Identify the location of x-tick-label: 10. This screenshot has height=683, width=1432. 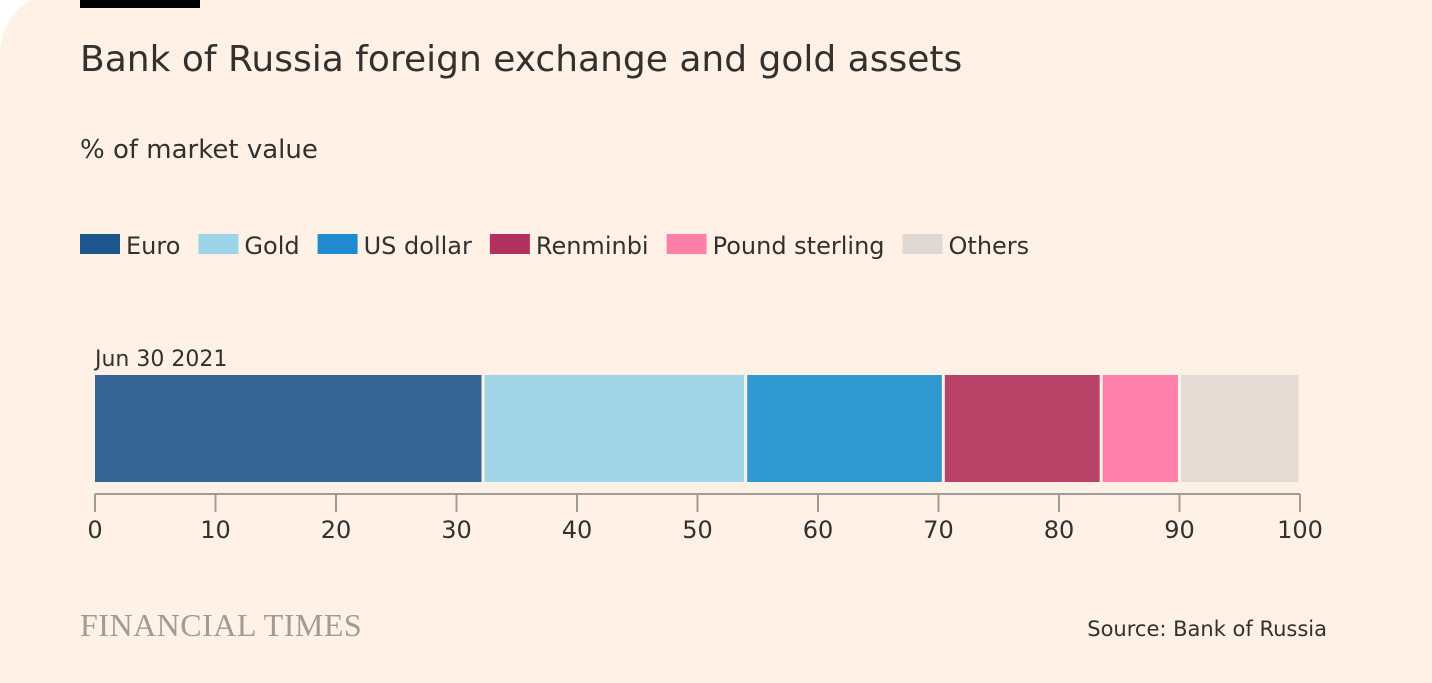
(215, 530).